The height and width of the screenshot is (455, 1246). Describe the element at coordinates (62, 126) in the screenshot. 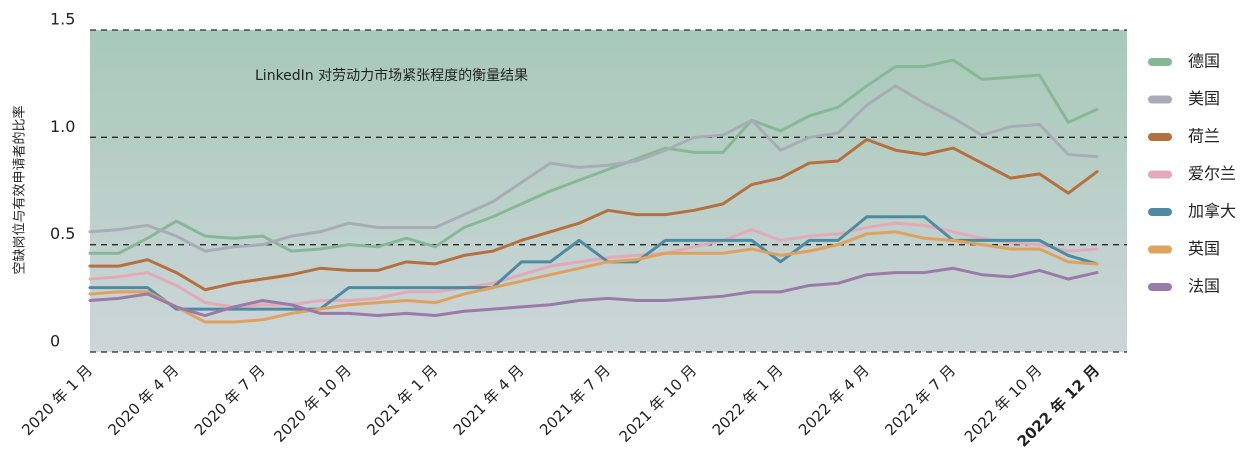

I see `y-tick-label: 1.0` at that location.